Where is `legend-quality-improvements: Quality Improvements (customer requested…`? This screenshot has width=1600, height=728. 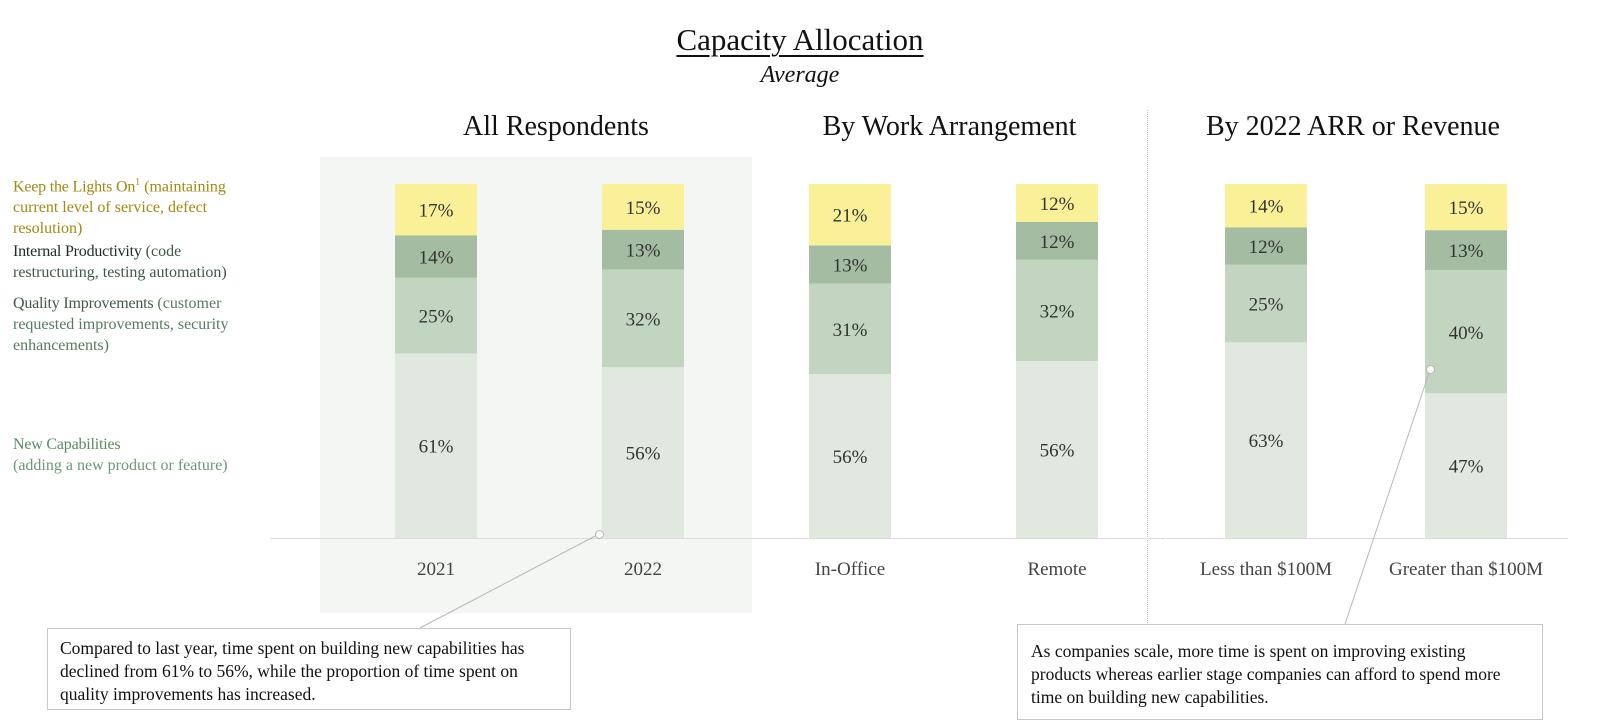 legend-quality-improvements: Quality Improvements (customer requested… is located at coordinates (138, 324).